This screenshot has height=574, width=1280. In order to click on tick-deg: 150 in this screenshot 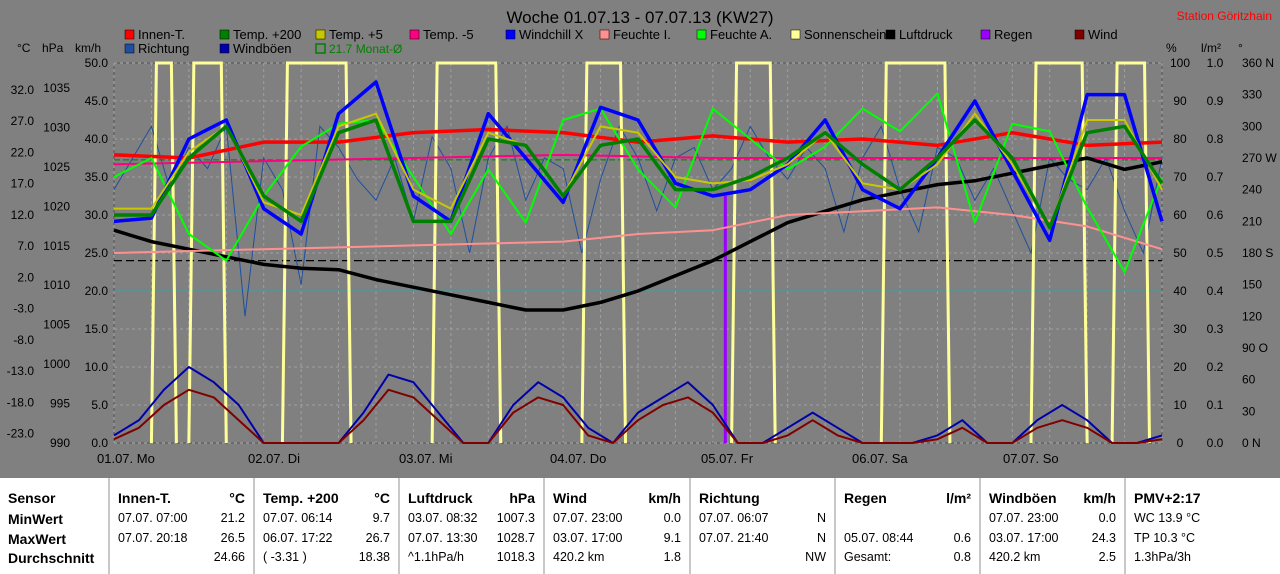, I will do `click(1252, 285)`.